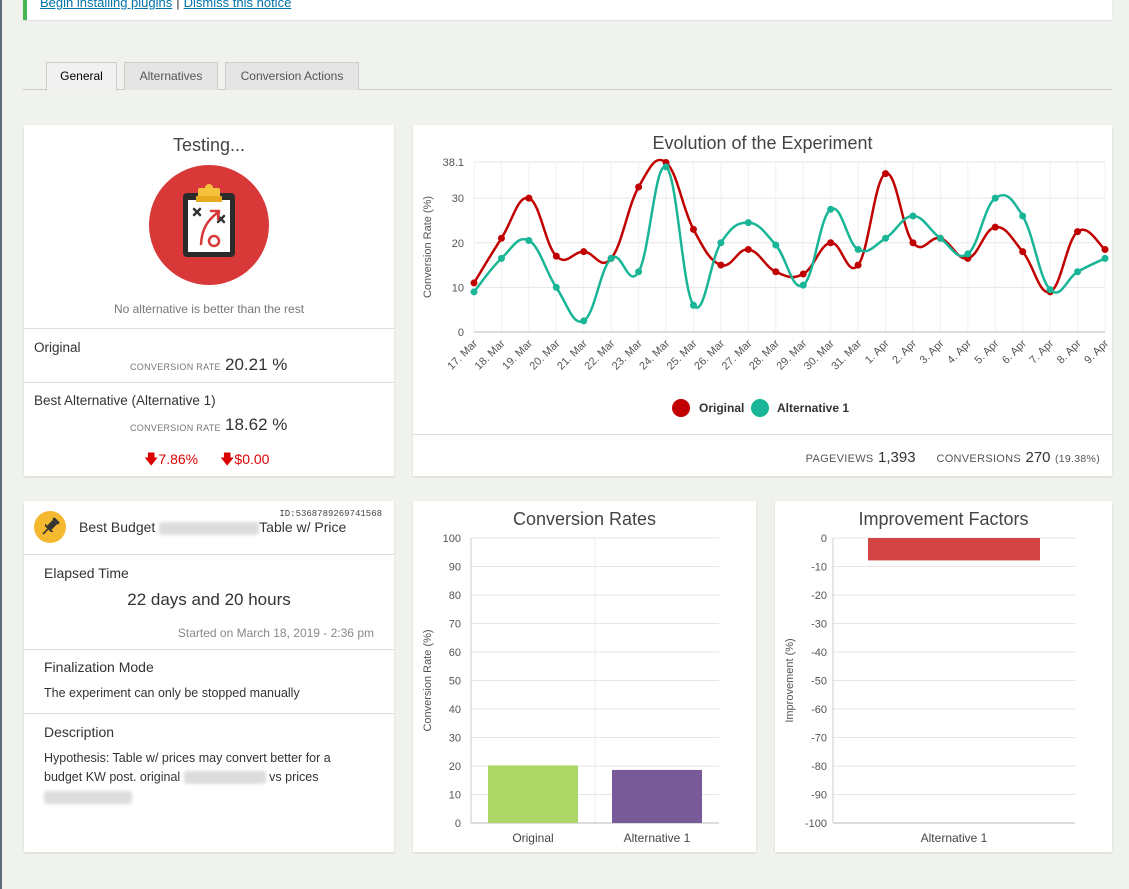  Describe the element at coordinates (99, 667) in the screenshot. I see `finalization-mode-title: Finalization Mode` at that location.